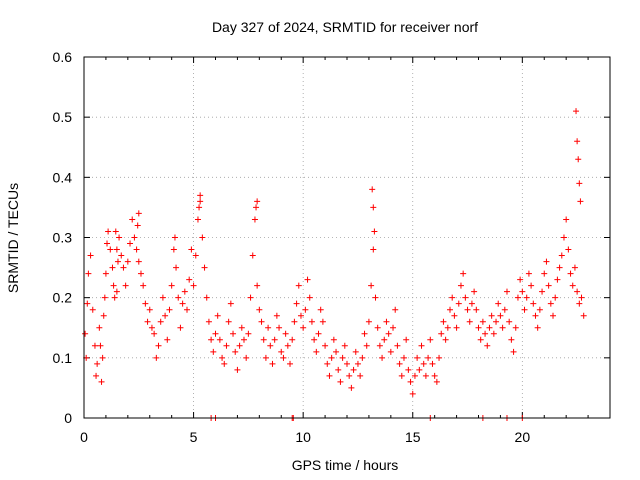 The height and width of the screenshot is (480, 640). Describe the element at coordinates (194, 437) in the screenshot. I see `x-tick-label: 5` at that location.